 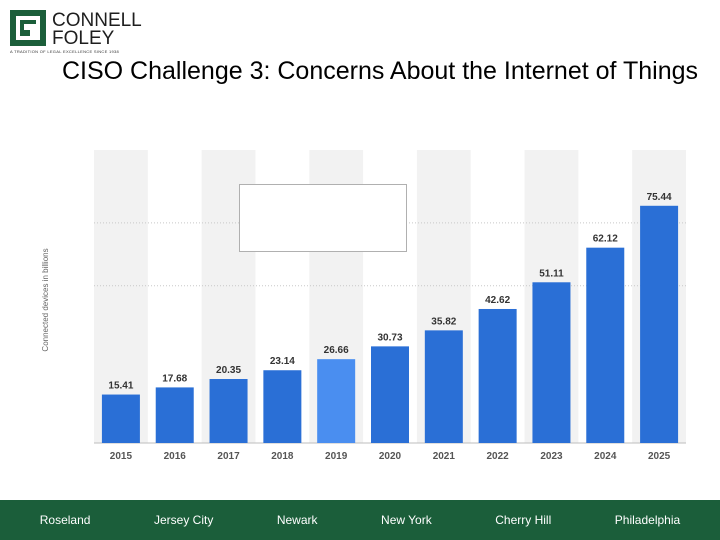 What do you see at coordinates (390, 394) in the screenshot?
I see `chart-bar-2020` at bounding box center [390, 394].